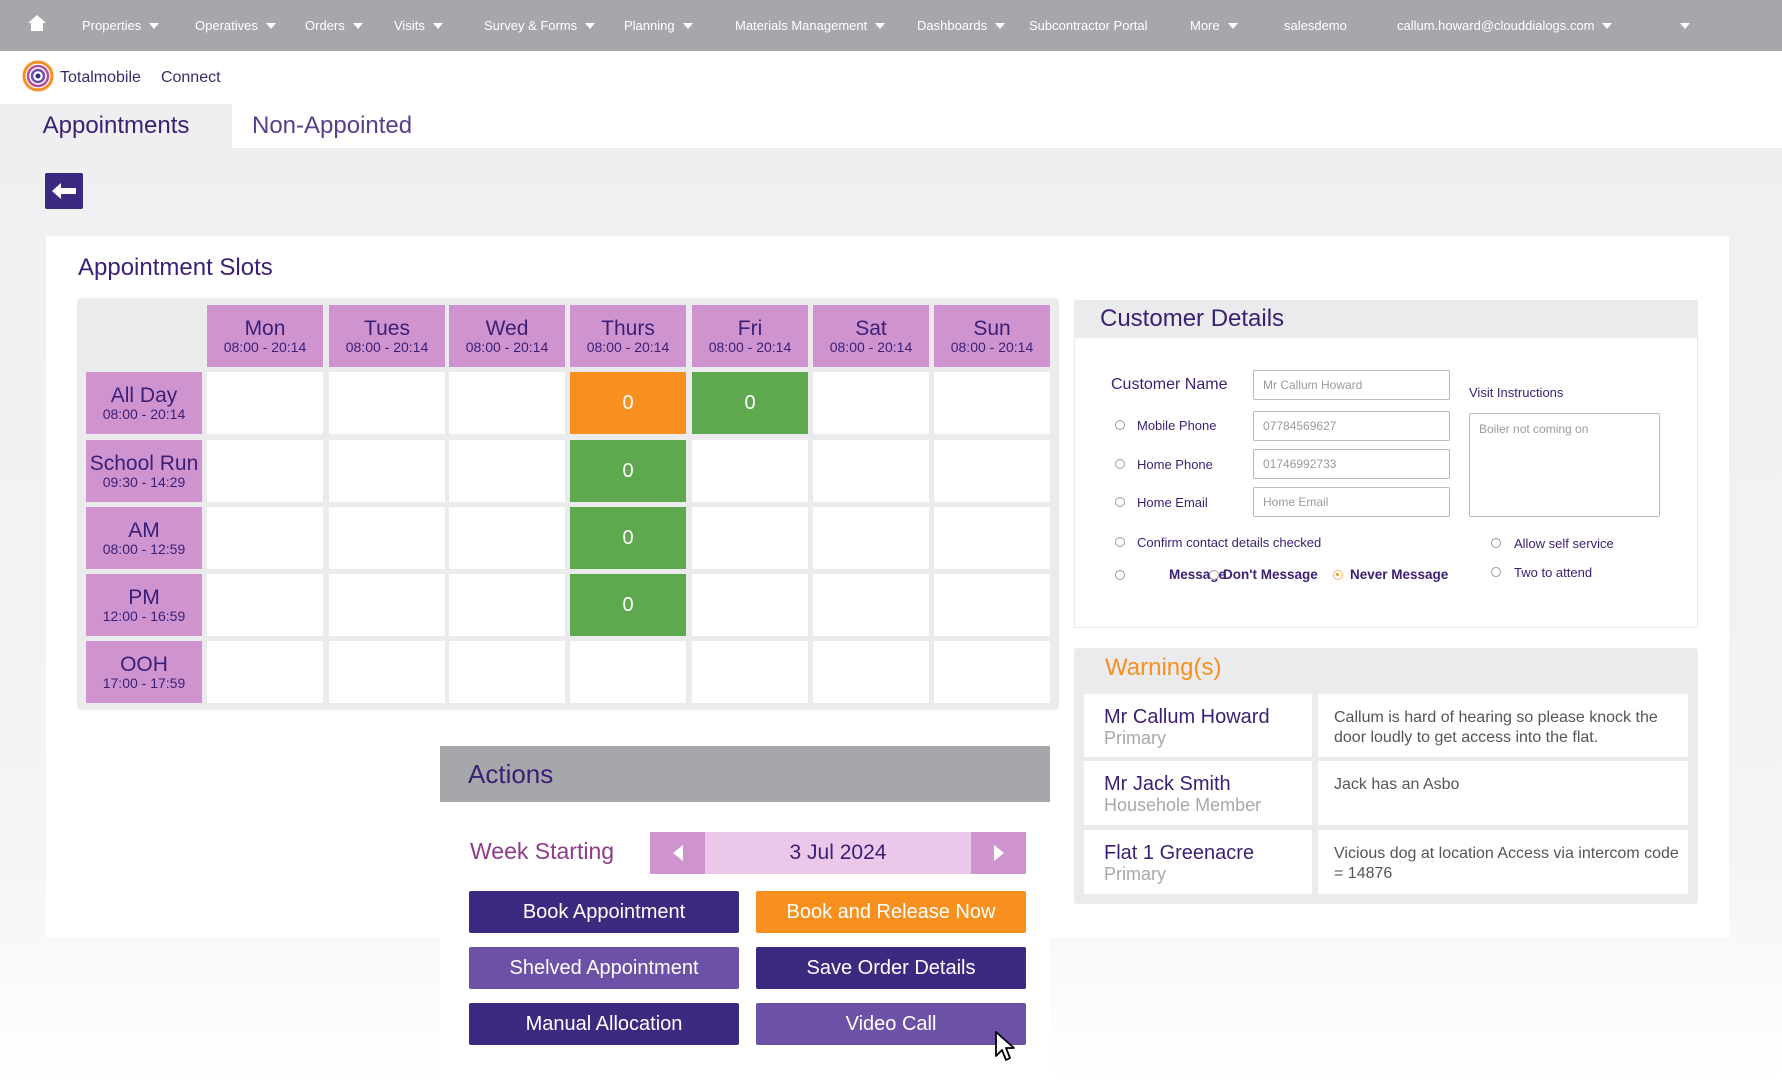 The width and height of the screenshot is (1782, 1081). I want to click on nav-item: callum.howard@clouddialogs.com, so click(1505, 25).